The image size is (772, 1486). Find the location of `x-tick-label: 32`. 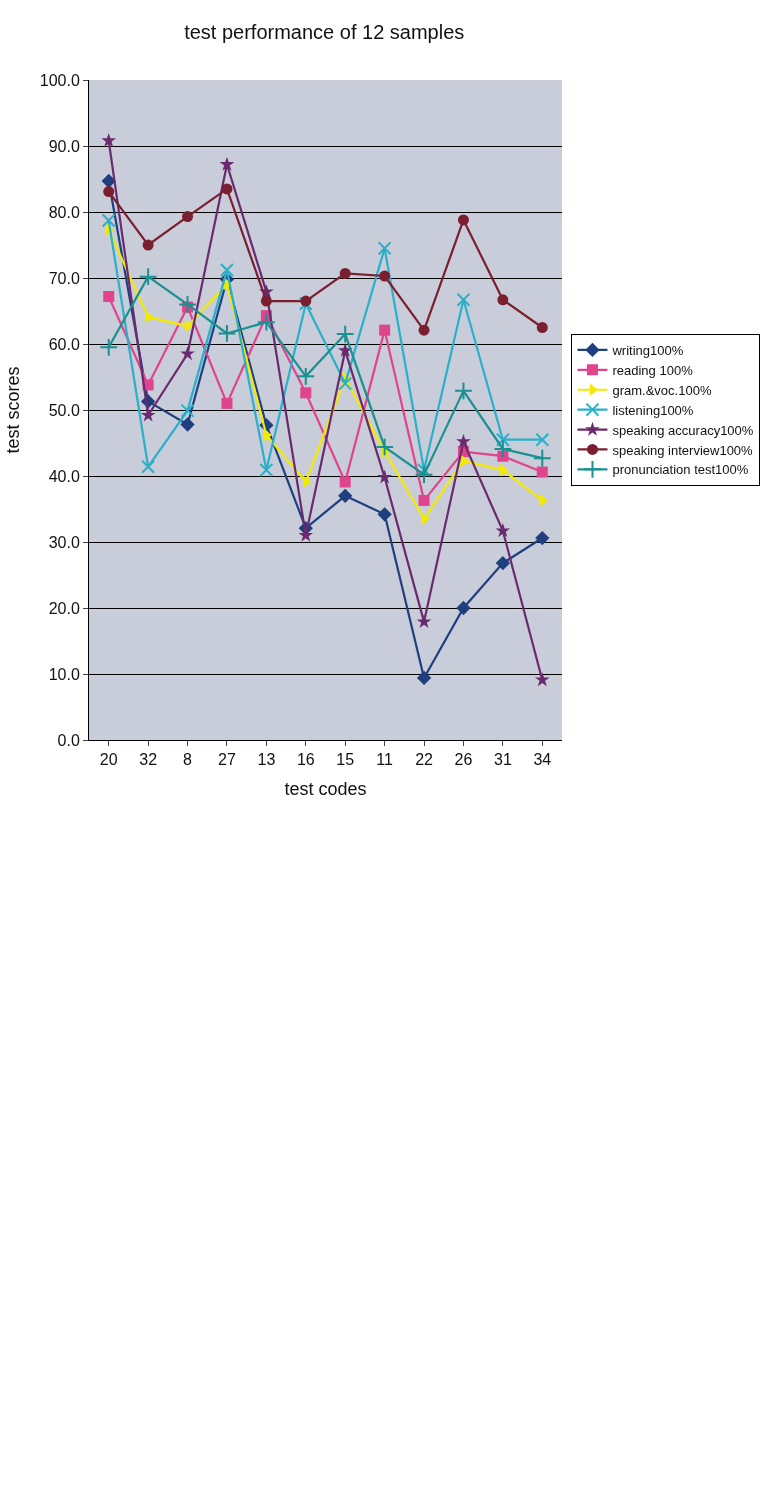

x-tick-label: 32 is located at coordinates (148, 760).